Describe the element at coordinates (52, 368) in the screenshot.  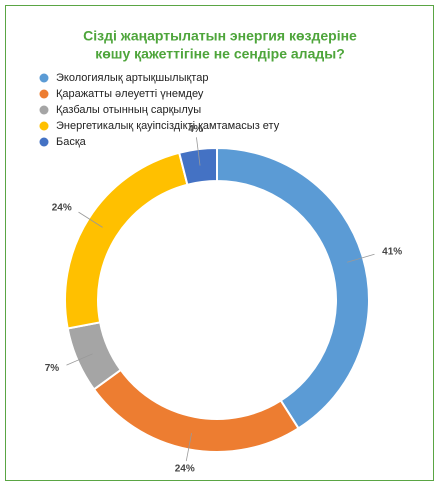
I see `data-label: 7%` at that location.